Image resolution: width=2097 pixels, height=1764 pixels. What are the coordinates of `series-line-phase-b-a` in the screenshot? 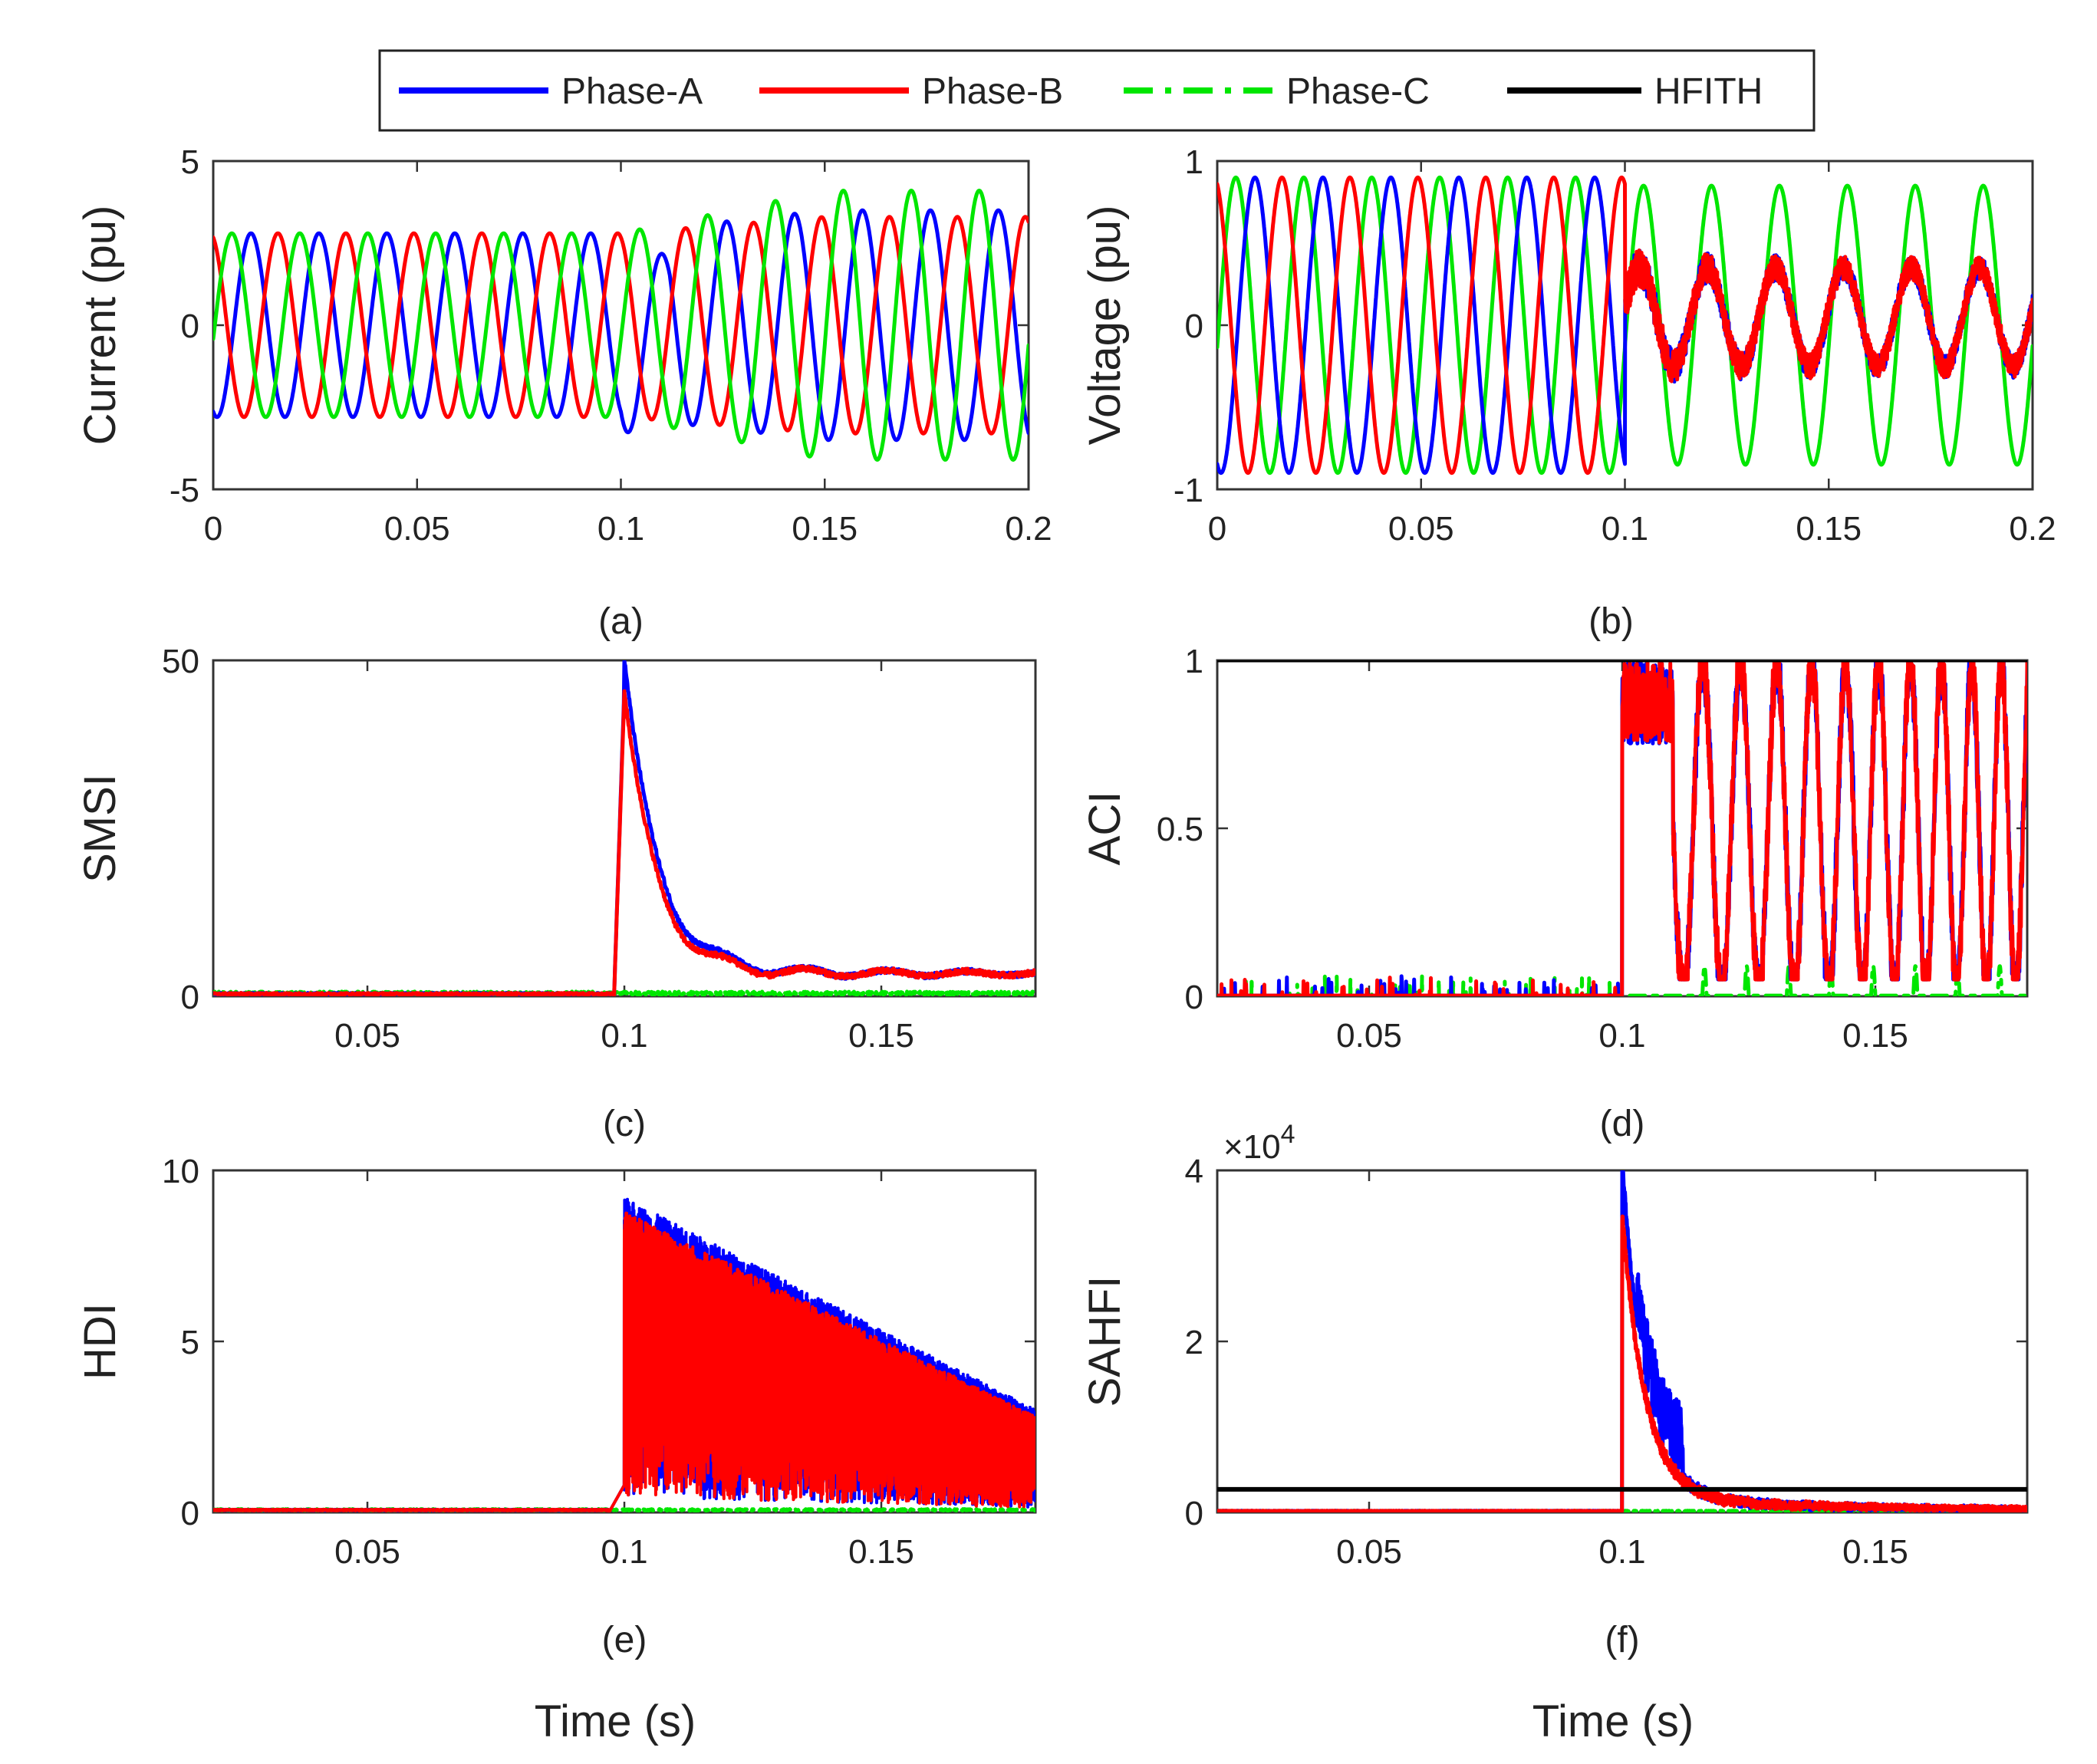 It's located at (621, 325).